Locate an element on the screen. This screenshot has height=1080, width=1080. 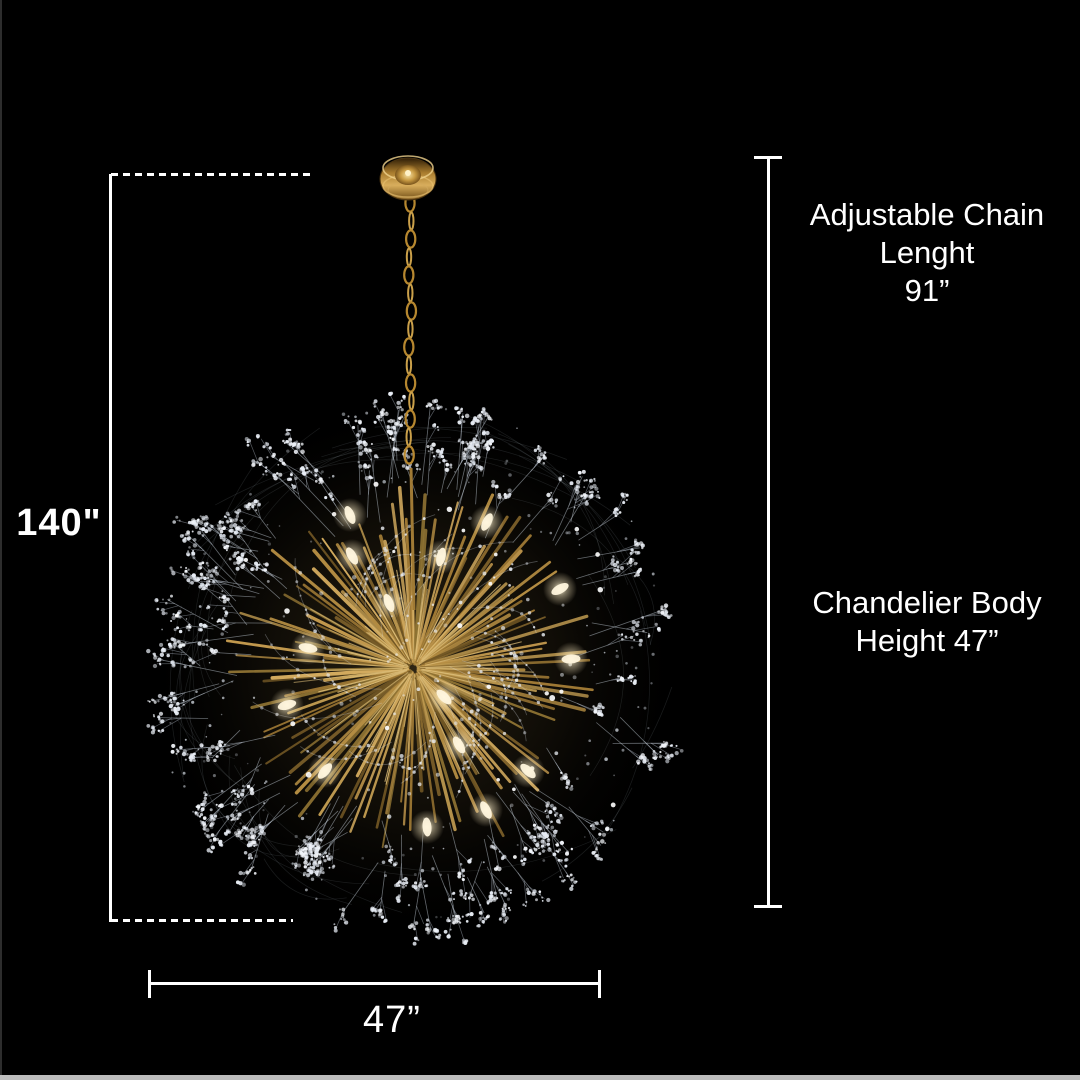
body-height-line2: Height 47” is located at coordinates (927, 640).